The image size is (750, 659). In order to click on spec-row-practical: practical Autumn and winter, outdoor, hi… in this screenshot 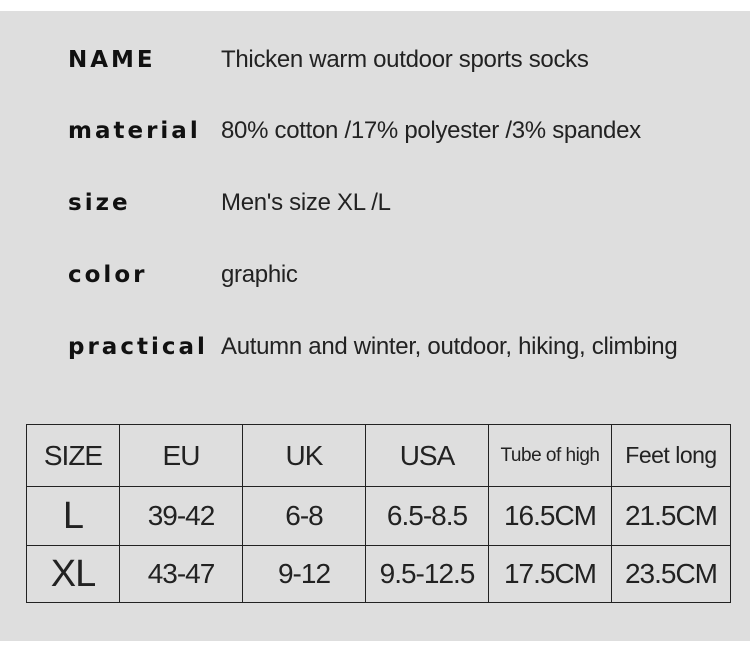, I will do `click(375, 347)`.